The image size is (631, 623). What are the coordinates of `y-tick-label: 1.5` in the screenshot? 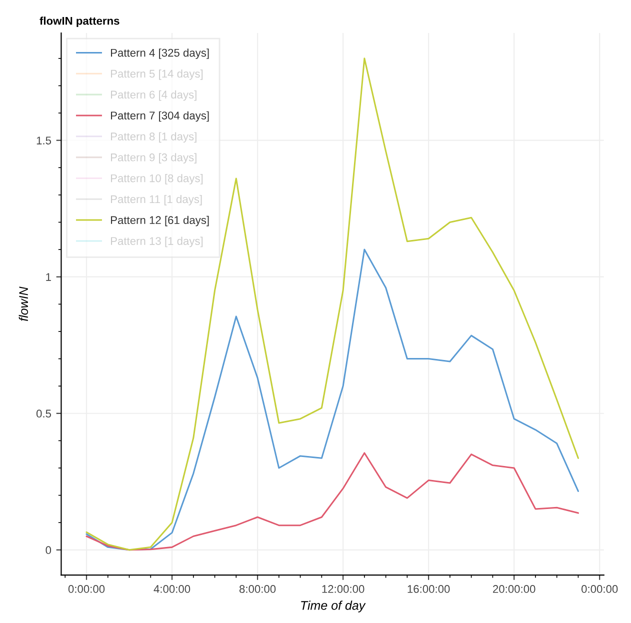 It's located at (44, 140).